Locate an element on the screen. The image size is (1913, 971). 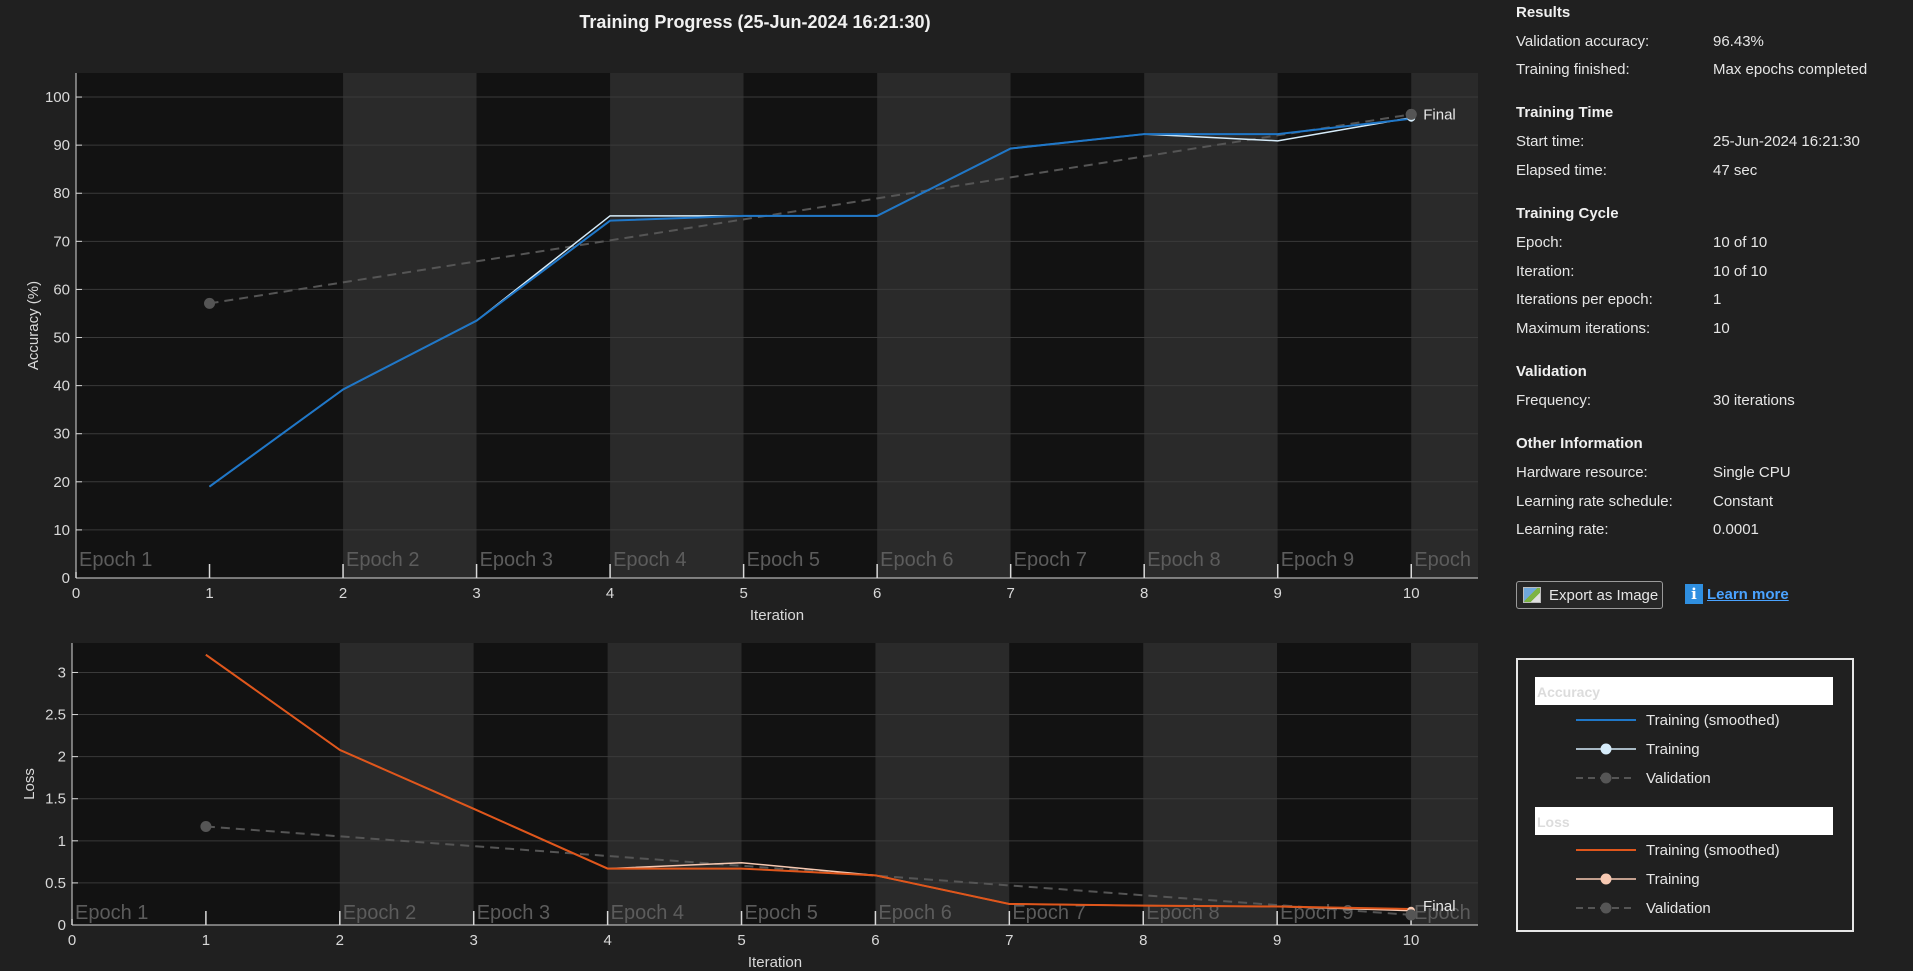
x-tick-label: 0 is located at coordinates (76, 593).